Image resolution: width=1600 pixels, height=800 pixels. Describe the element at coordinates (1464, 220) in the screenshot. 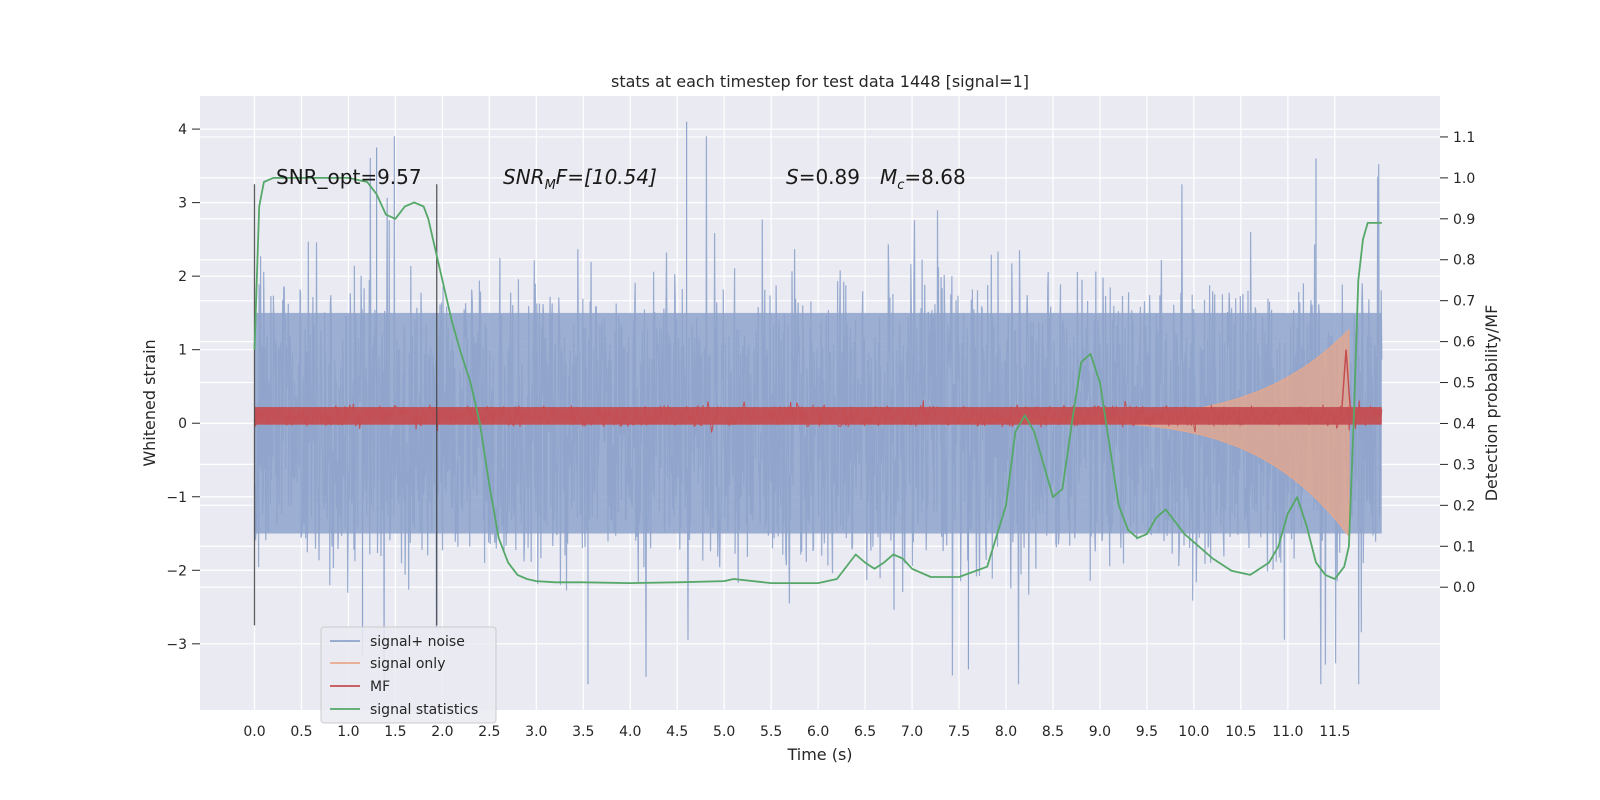

I see `right-tick-label: 0.9` at that location.